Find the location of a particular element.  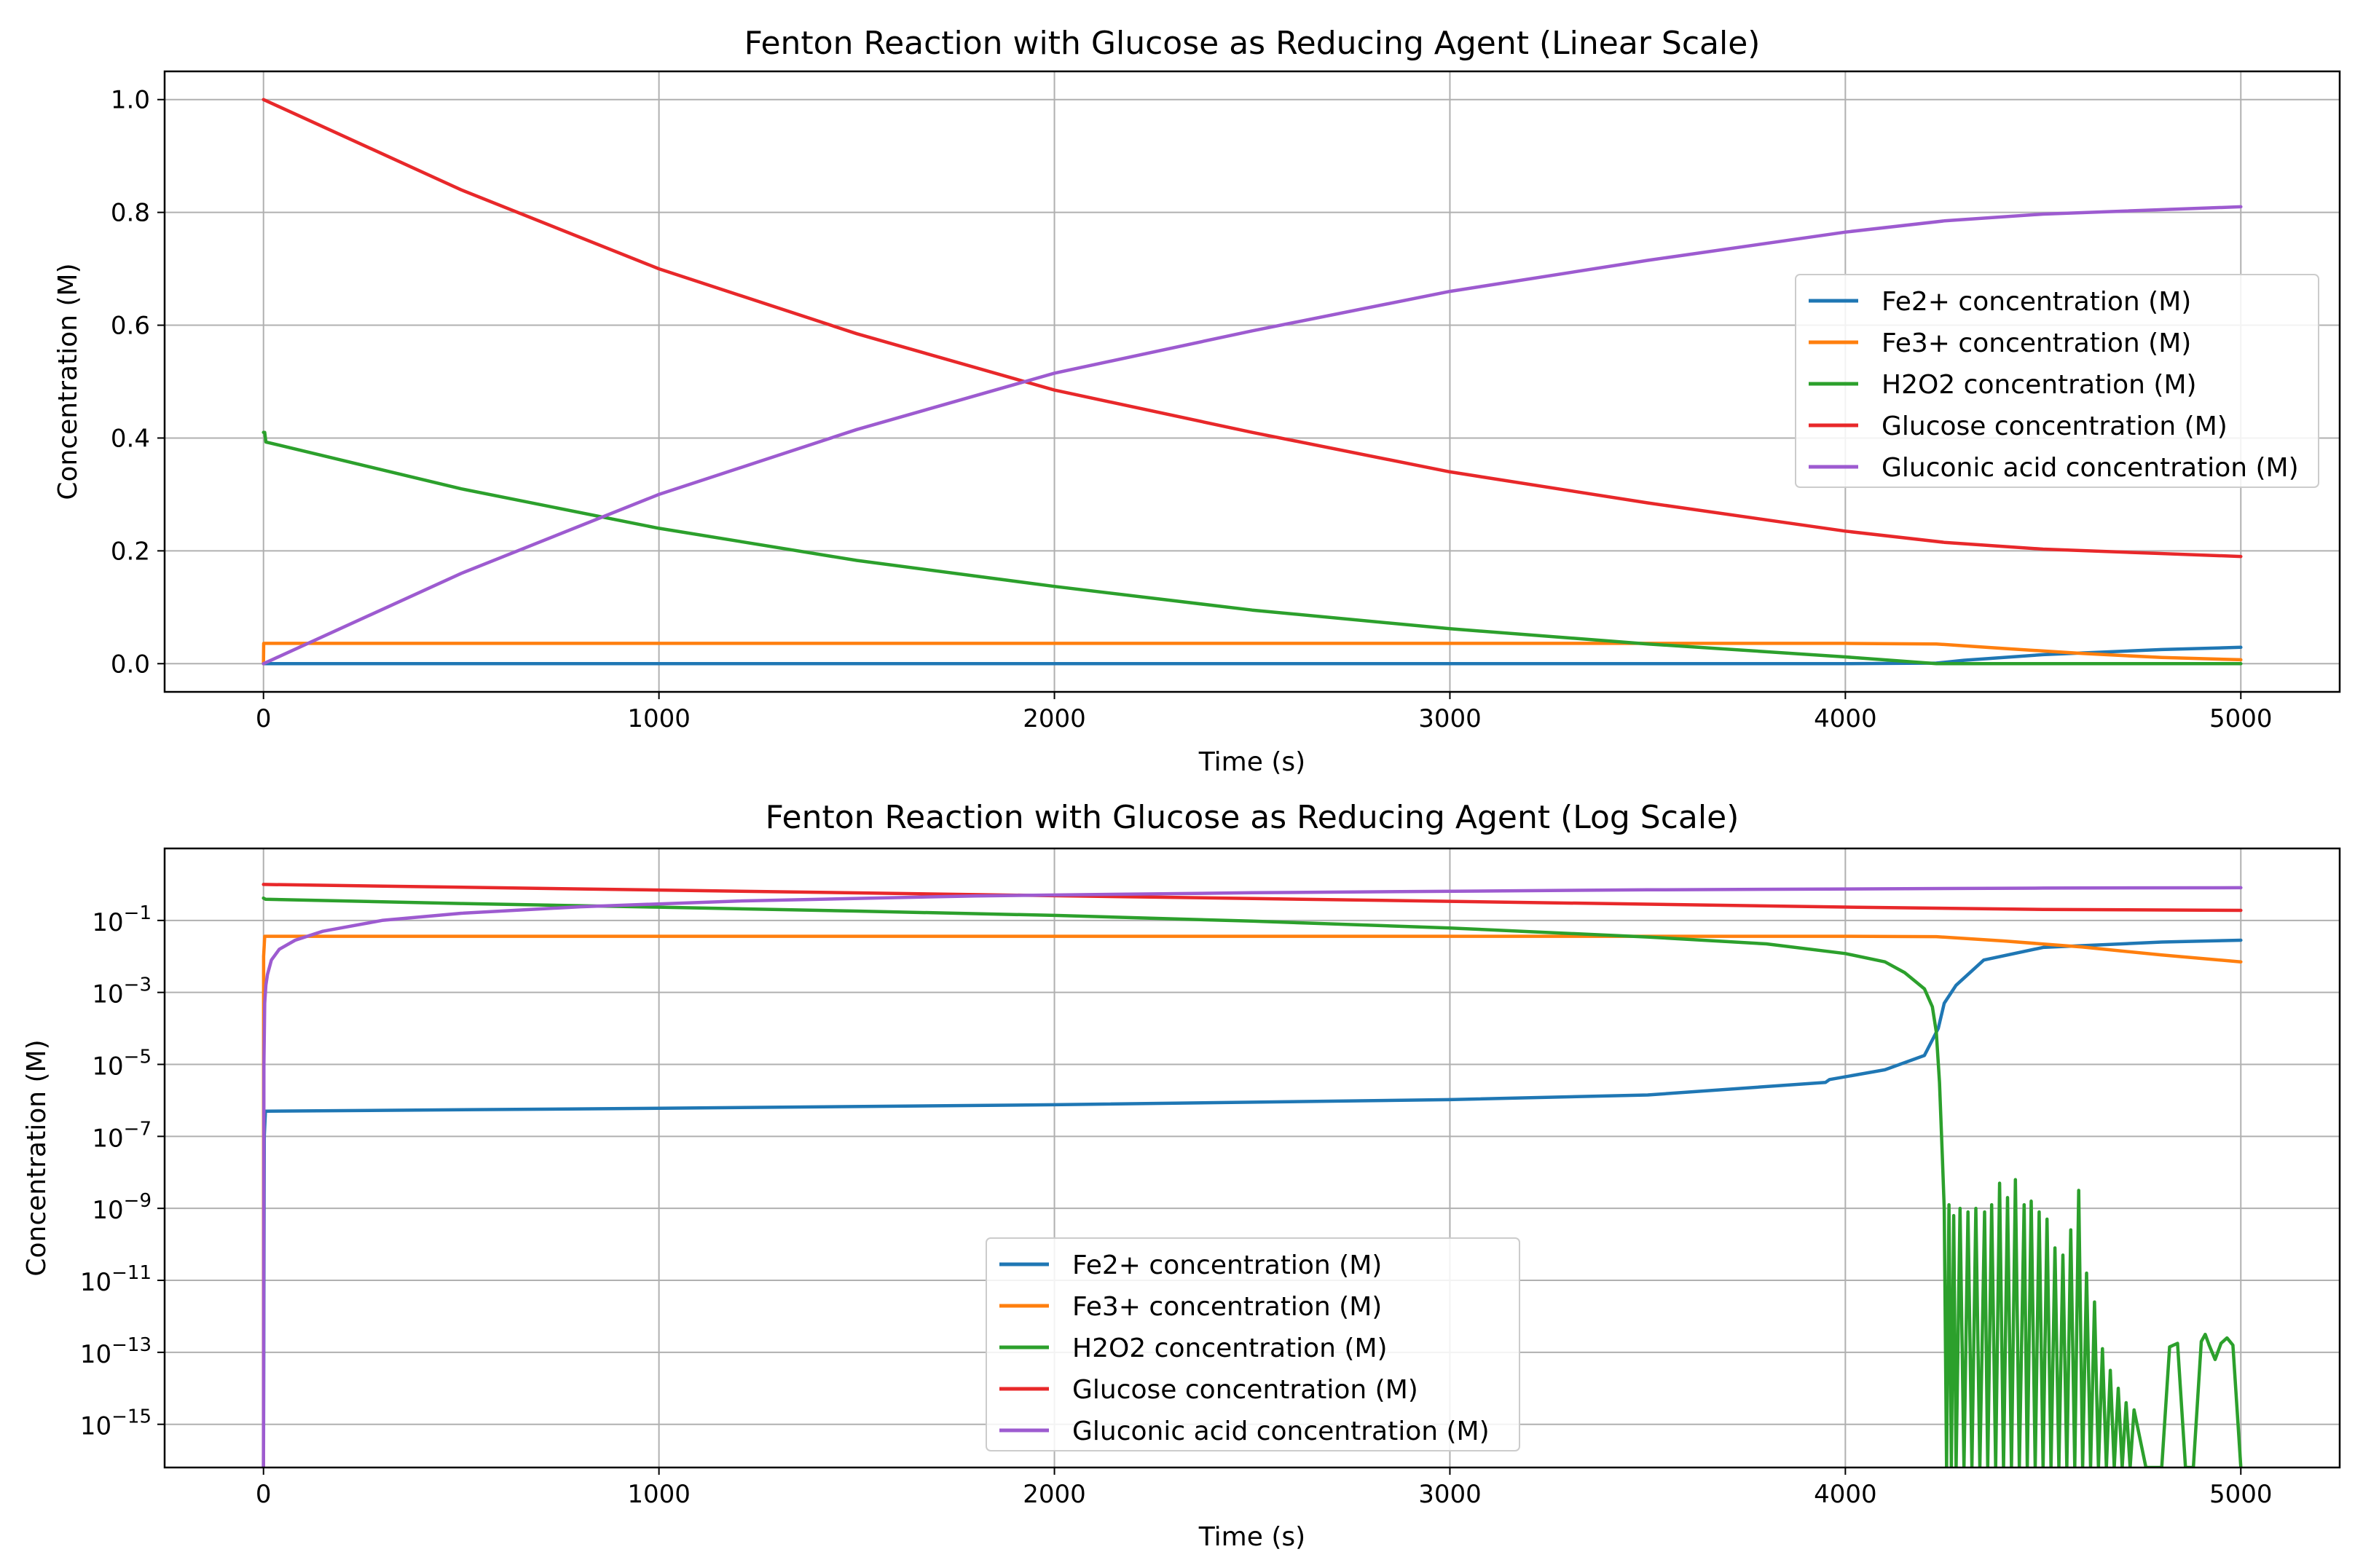

y-tick-exponent: −5 is located at coordinates (138, 1057).